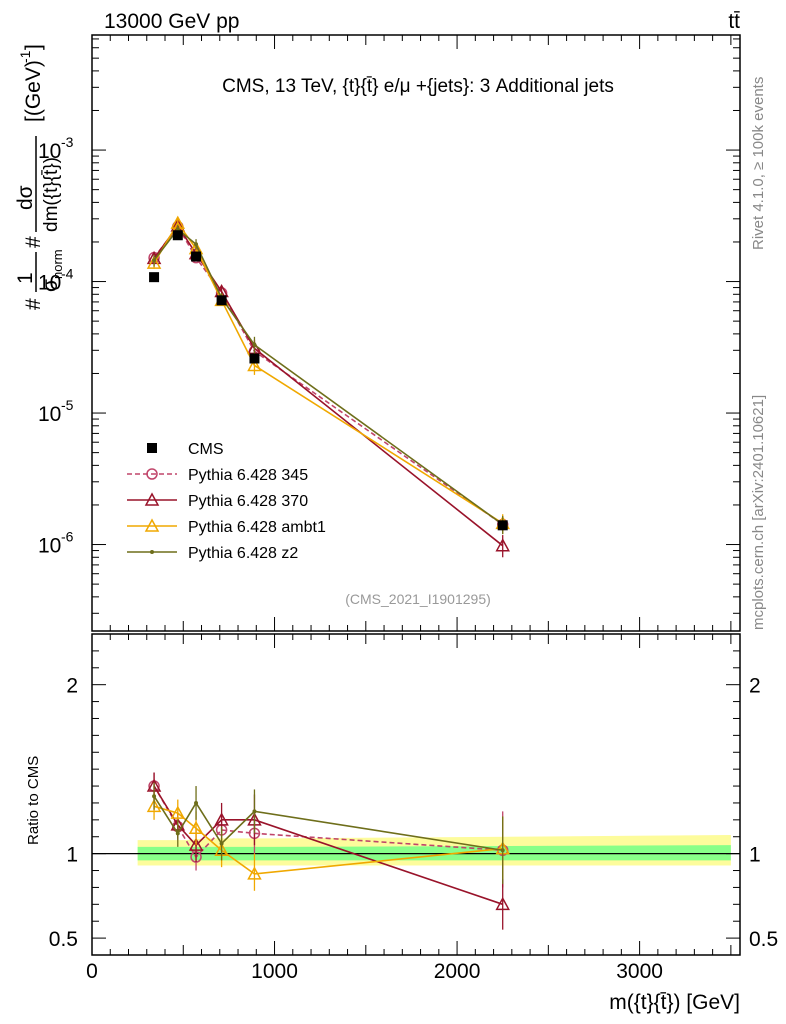 The height and width of the screenshot is (1024, 786). I want to click on header-process-label: tt̄, so click(734, 21).